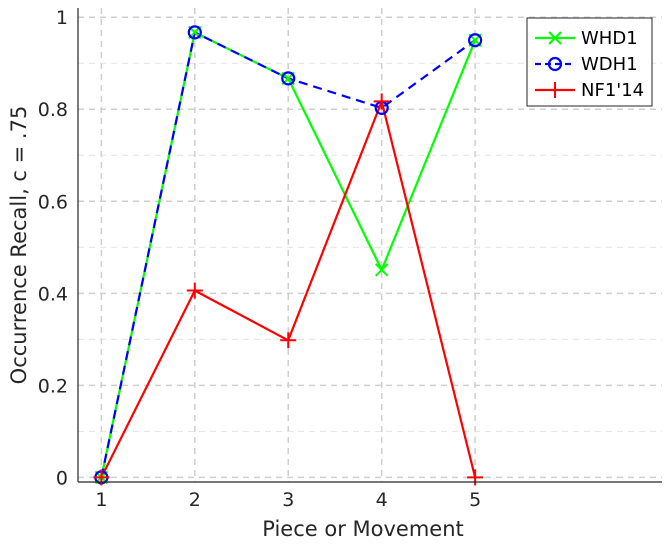 The width and height of the screenshot is (665, 544). I want to click on y-tick-label: 0.2, so click(53, 386).